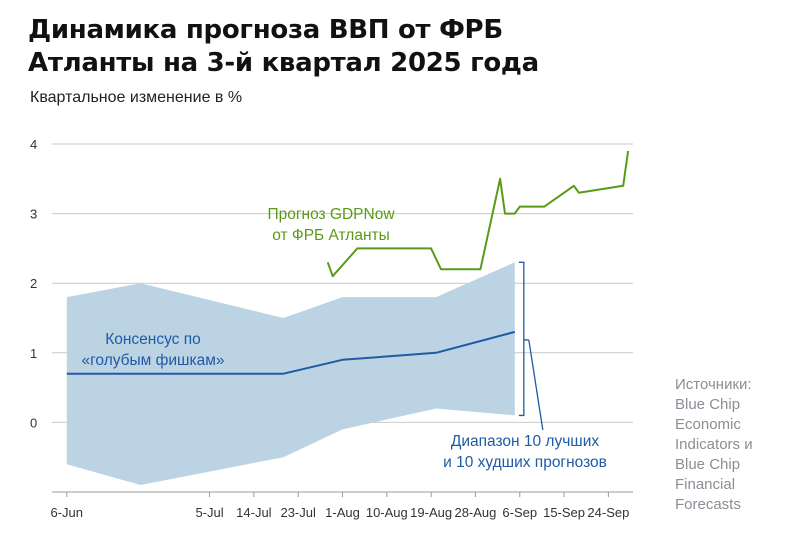 The width and height of the screenshot is (800, 533). I want to click on x-tick-label: 6-Sep, so click(519, 512).